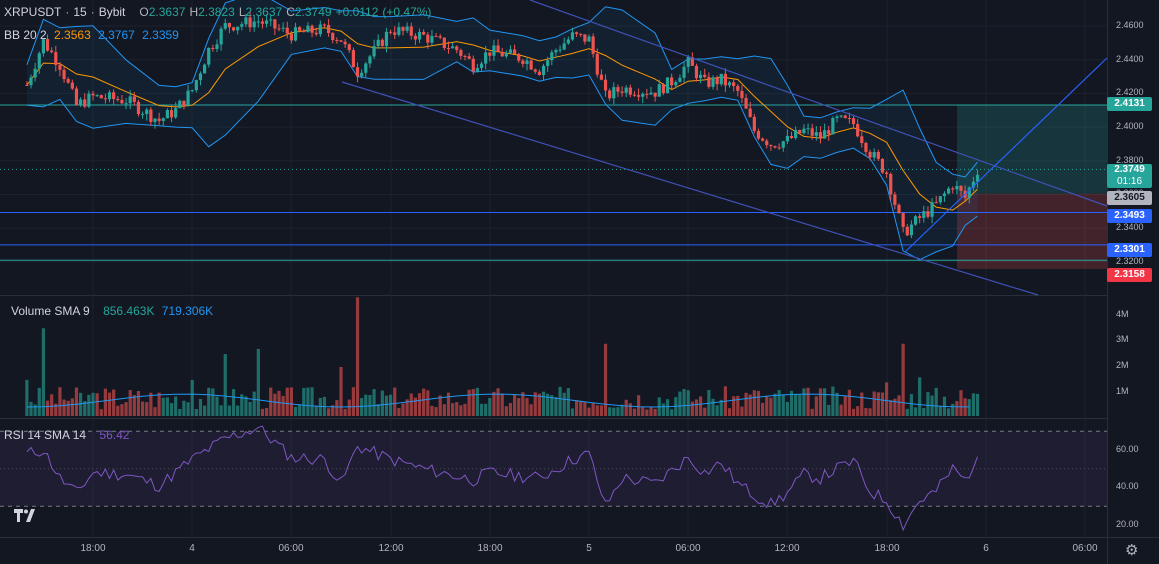 This screenshot has width=1159, height=564. What do you see at coordinates (1130, 25) in the screenshot?
I see `price-tick: 2.4600` at bounding box center [1130, 25].